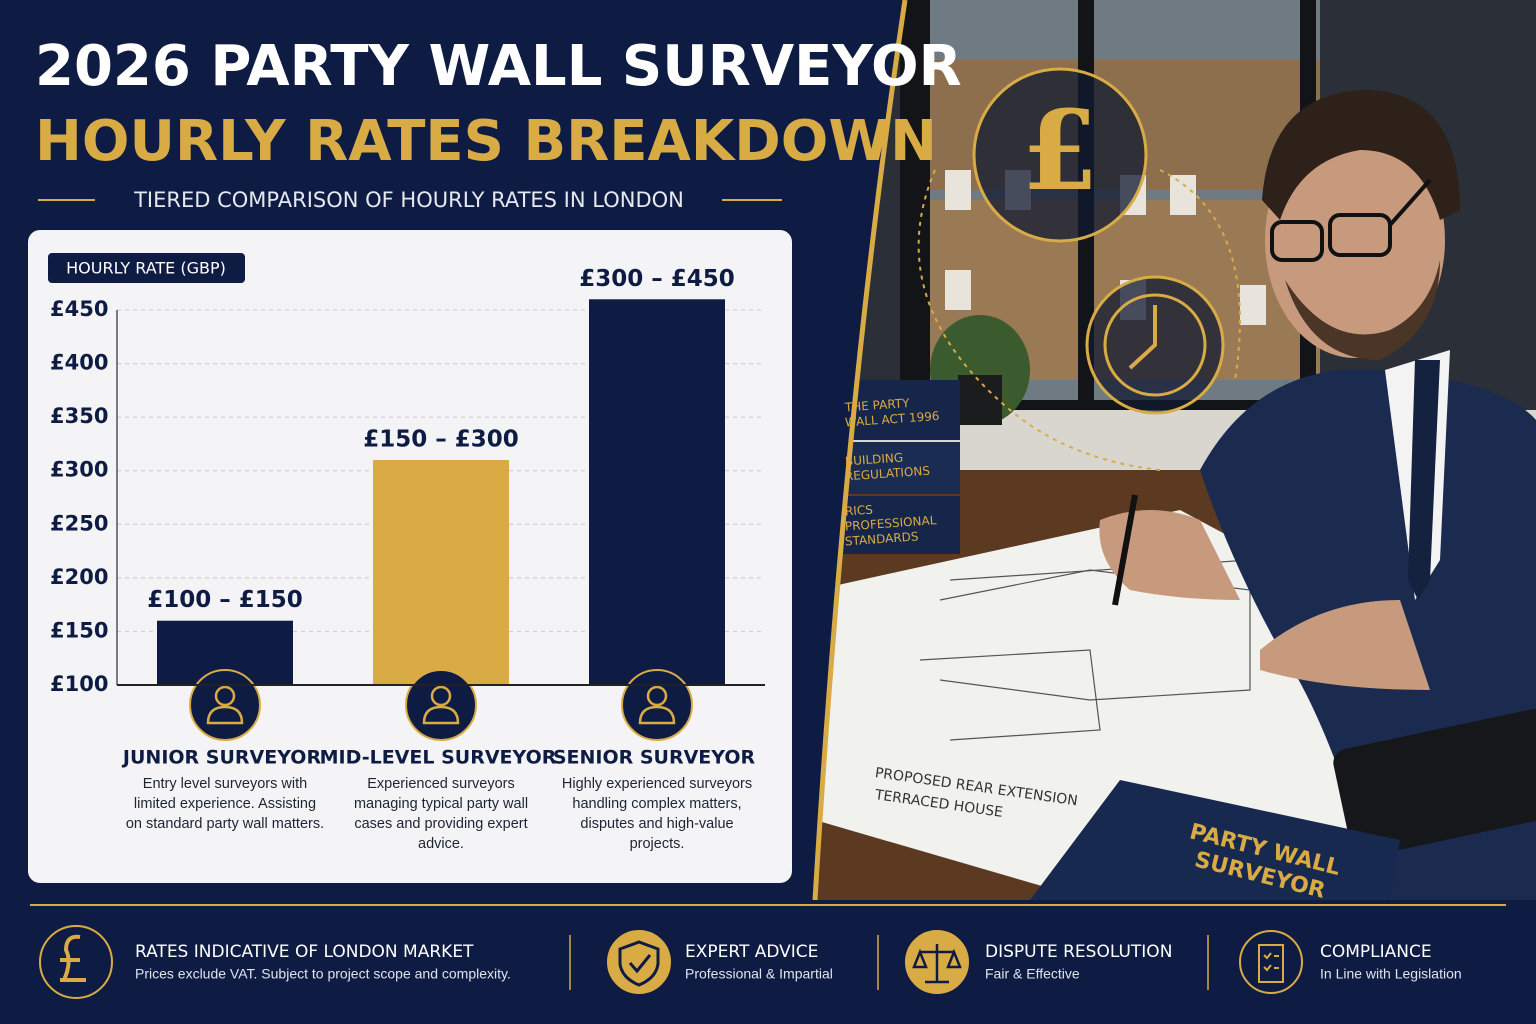 The width and height of the screenshot is (1536, 1024). What do you see at coordinates (891, 419) in the screenshot?
I see `book-spine-text: WALL ACT 1996` at bounding box center [891, 419].